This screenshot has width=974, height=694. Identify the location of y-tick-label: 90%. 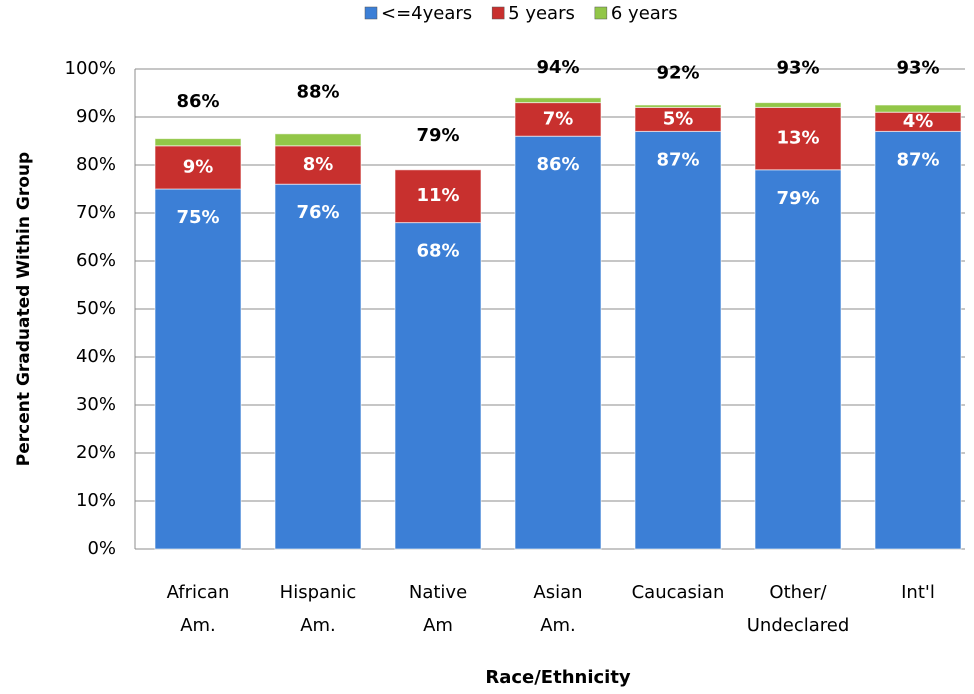
(96, 116).